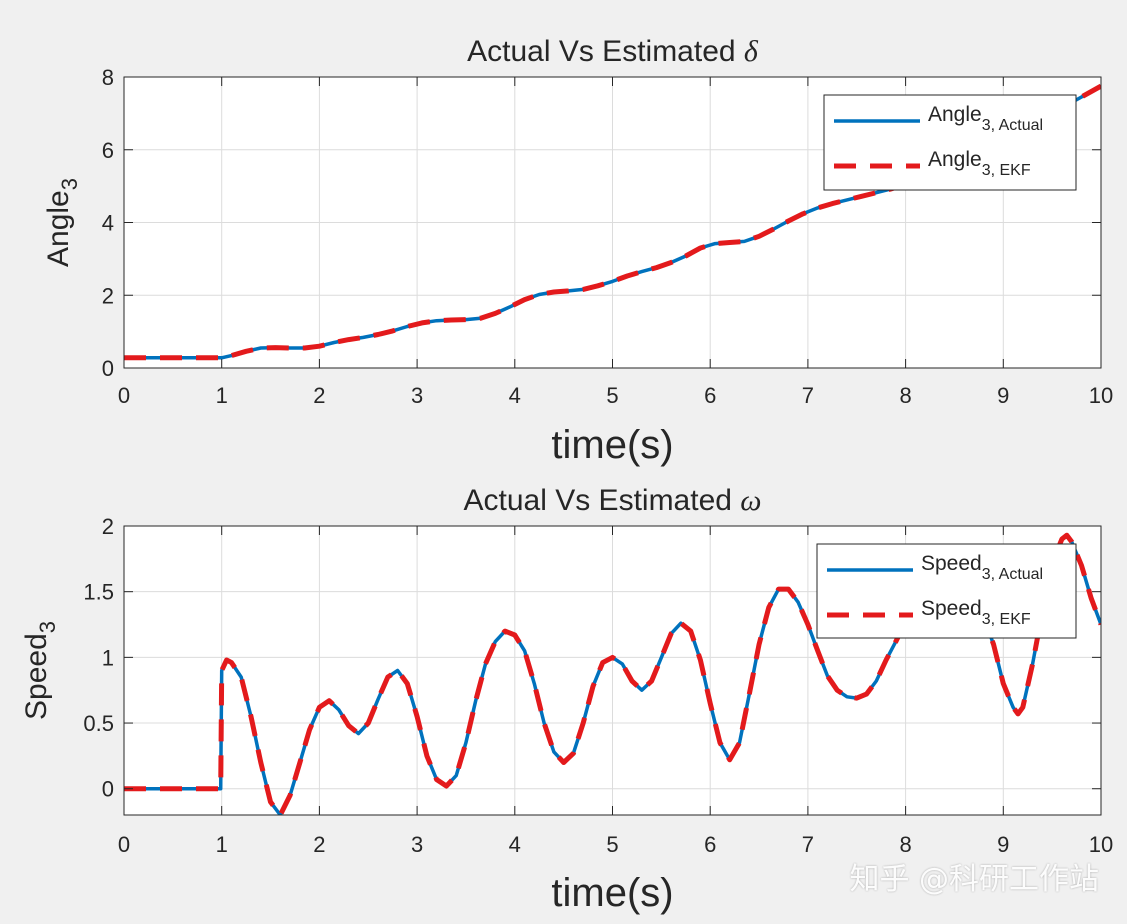 The image size is (1127, 924). I want to click on y-tick-label: 1.5, so click(98, 592).